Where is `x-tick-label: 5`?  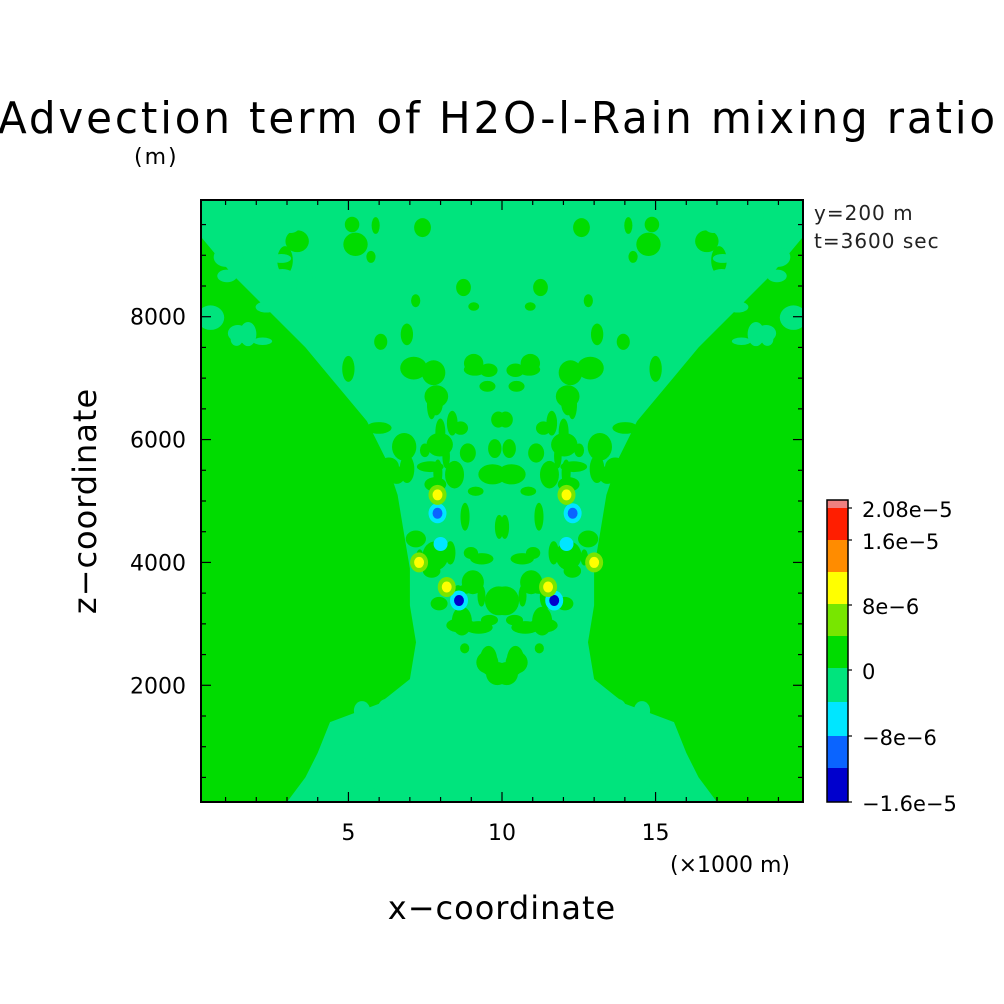
x-tick-label: 5 is located at coordinates (348, 833).